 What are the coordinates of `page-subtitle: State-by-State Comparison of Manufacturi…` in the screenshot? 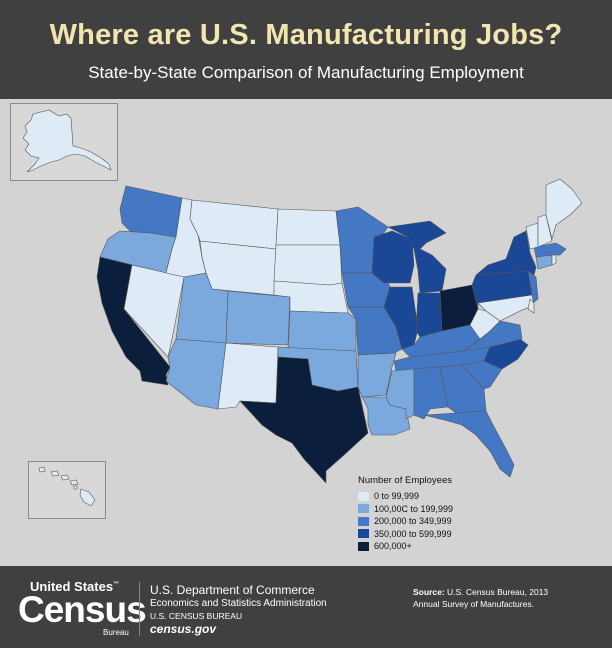 It's located at (306, 72).